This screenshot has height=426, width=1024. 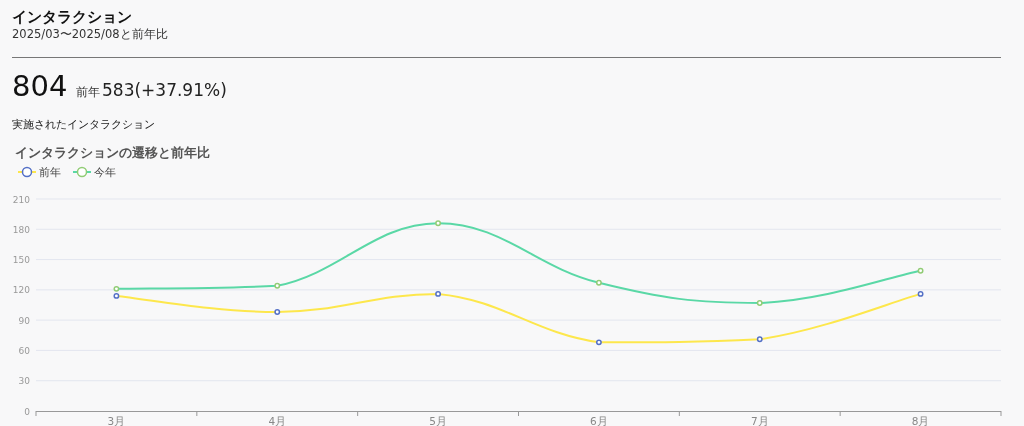 I want to click on x-tick-label: 5月, so click(x=438, y=420).